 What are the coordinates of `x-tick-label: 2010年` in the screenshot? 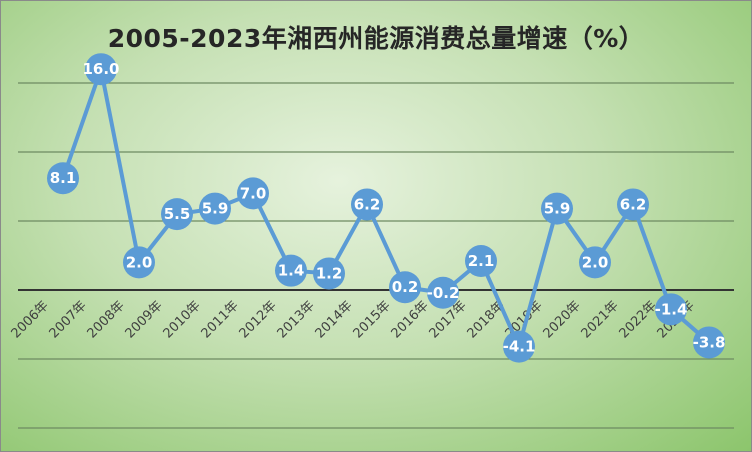 It's located at (182, 319).